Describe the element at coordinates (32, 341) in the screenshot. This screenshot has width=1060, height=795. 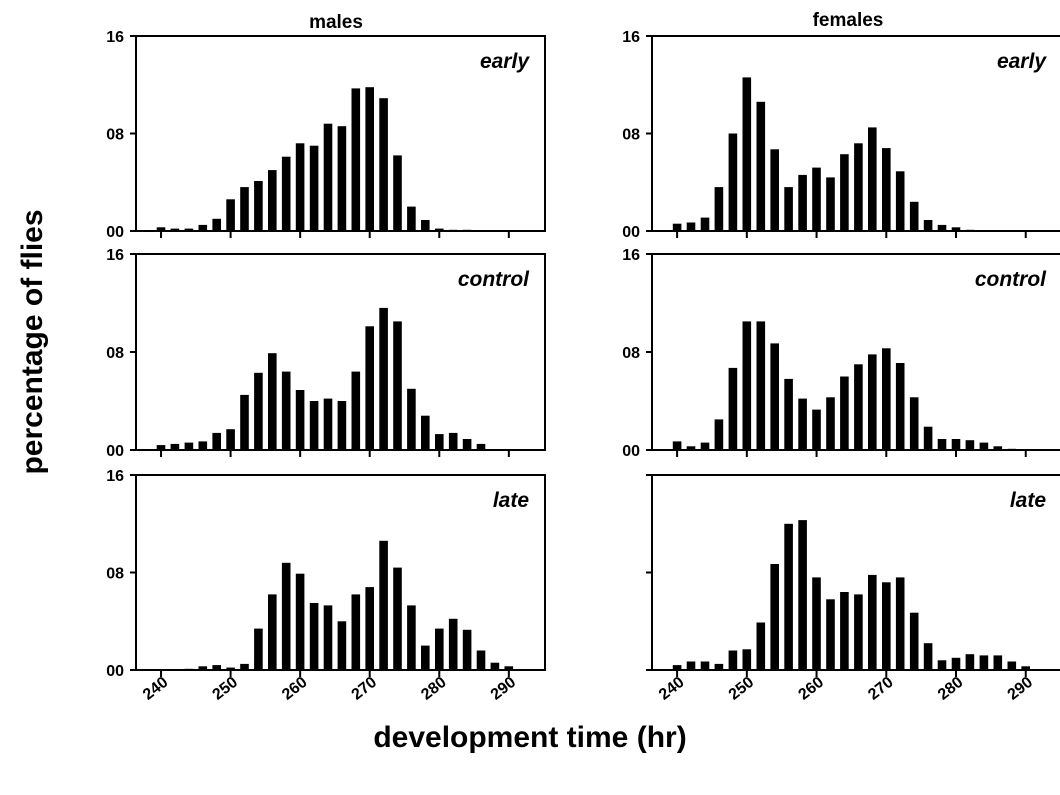
I see `y-axis-title: percentage of flies` at that location.